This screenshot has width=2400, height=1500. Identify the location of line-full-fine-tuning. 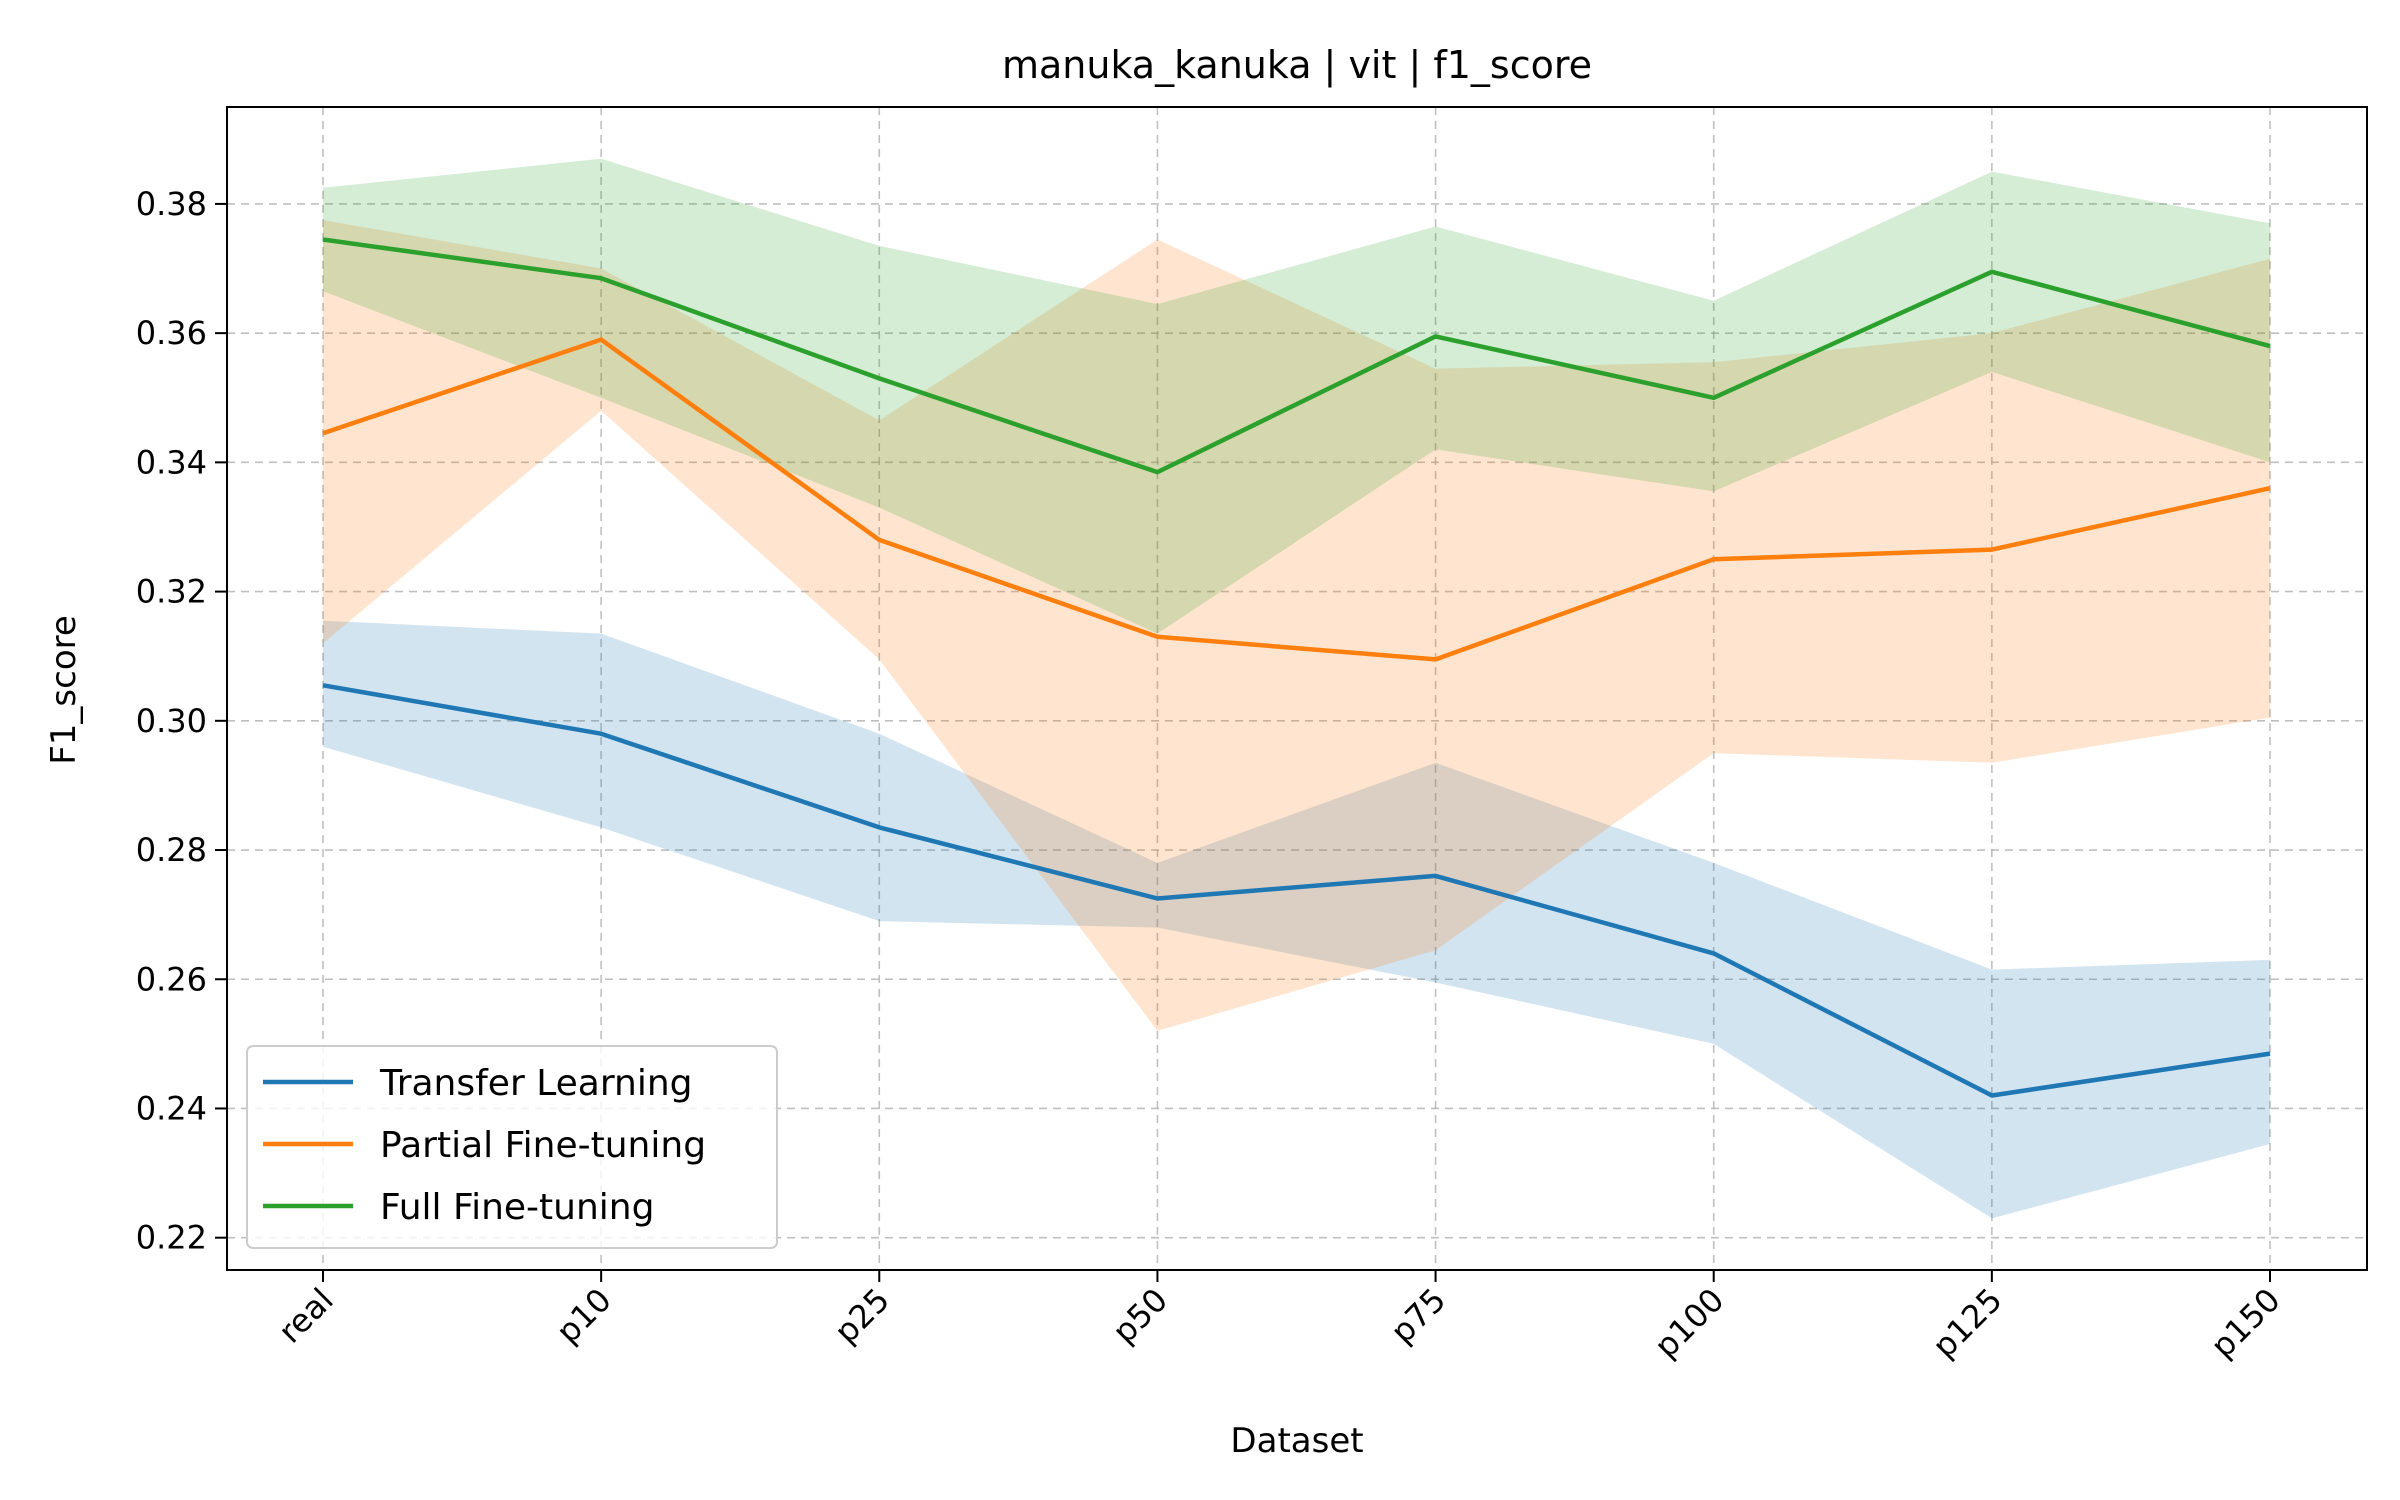
(1296, 356).